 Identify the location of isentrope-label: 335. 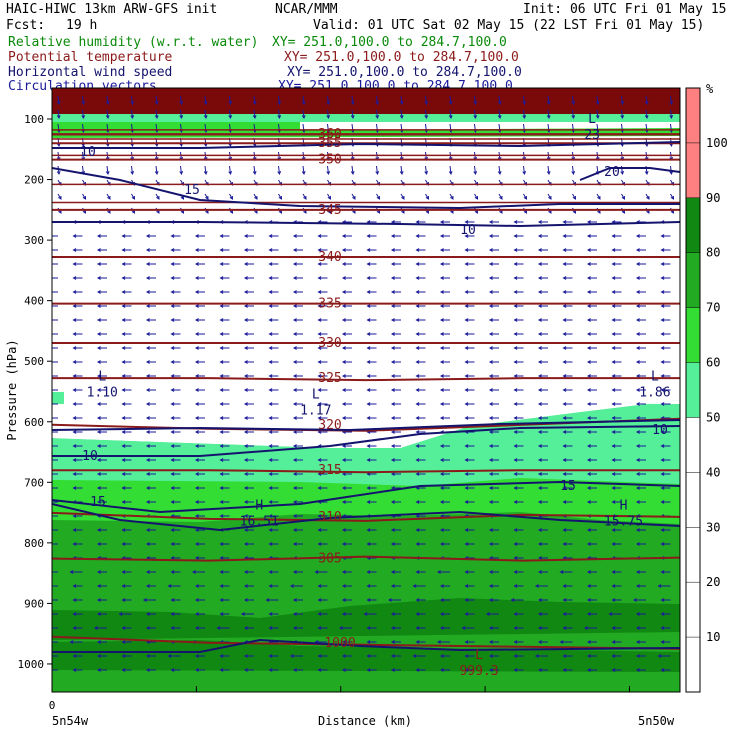
(329, 304).